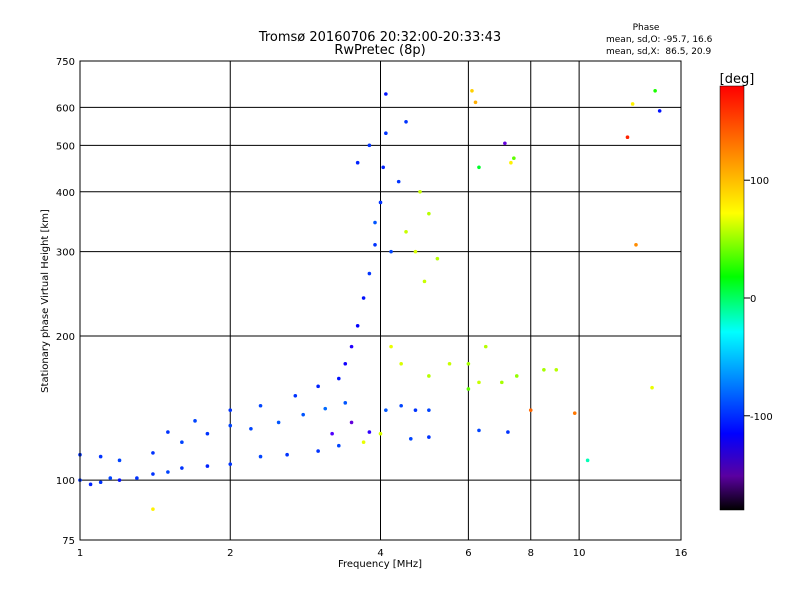 The height and width of the screenshot is (600, 800). What do you see at coordinates (65, 62) in the screenshot?
I see `y-tick-label: 750` at bounding box center [65, 62].